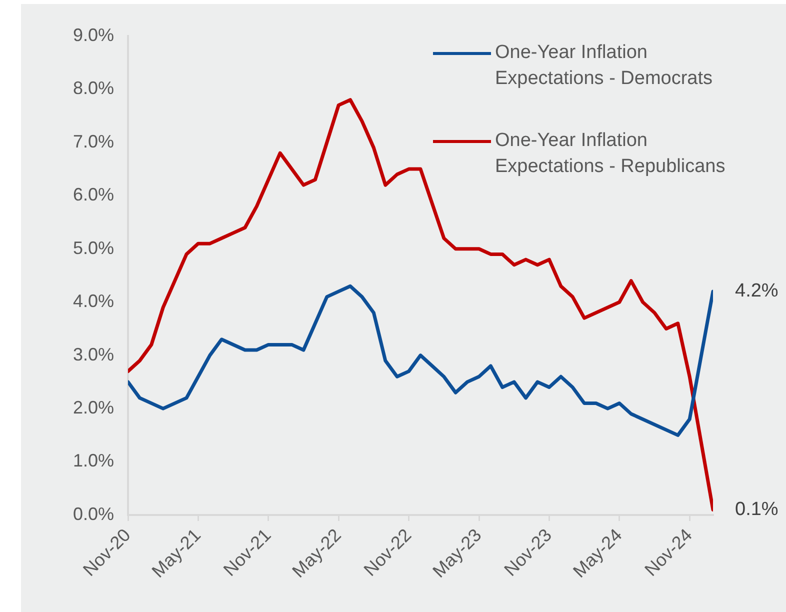  Describe the element at coordinates (93, 354) in the screenshot. I see `y-tick-label: 3.0%` at that location.